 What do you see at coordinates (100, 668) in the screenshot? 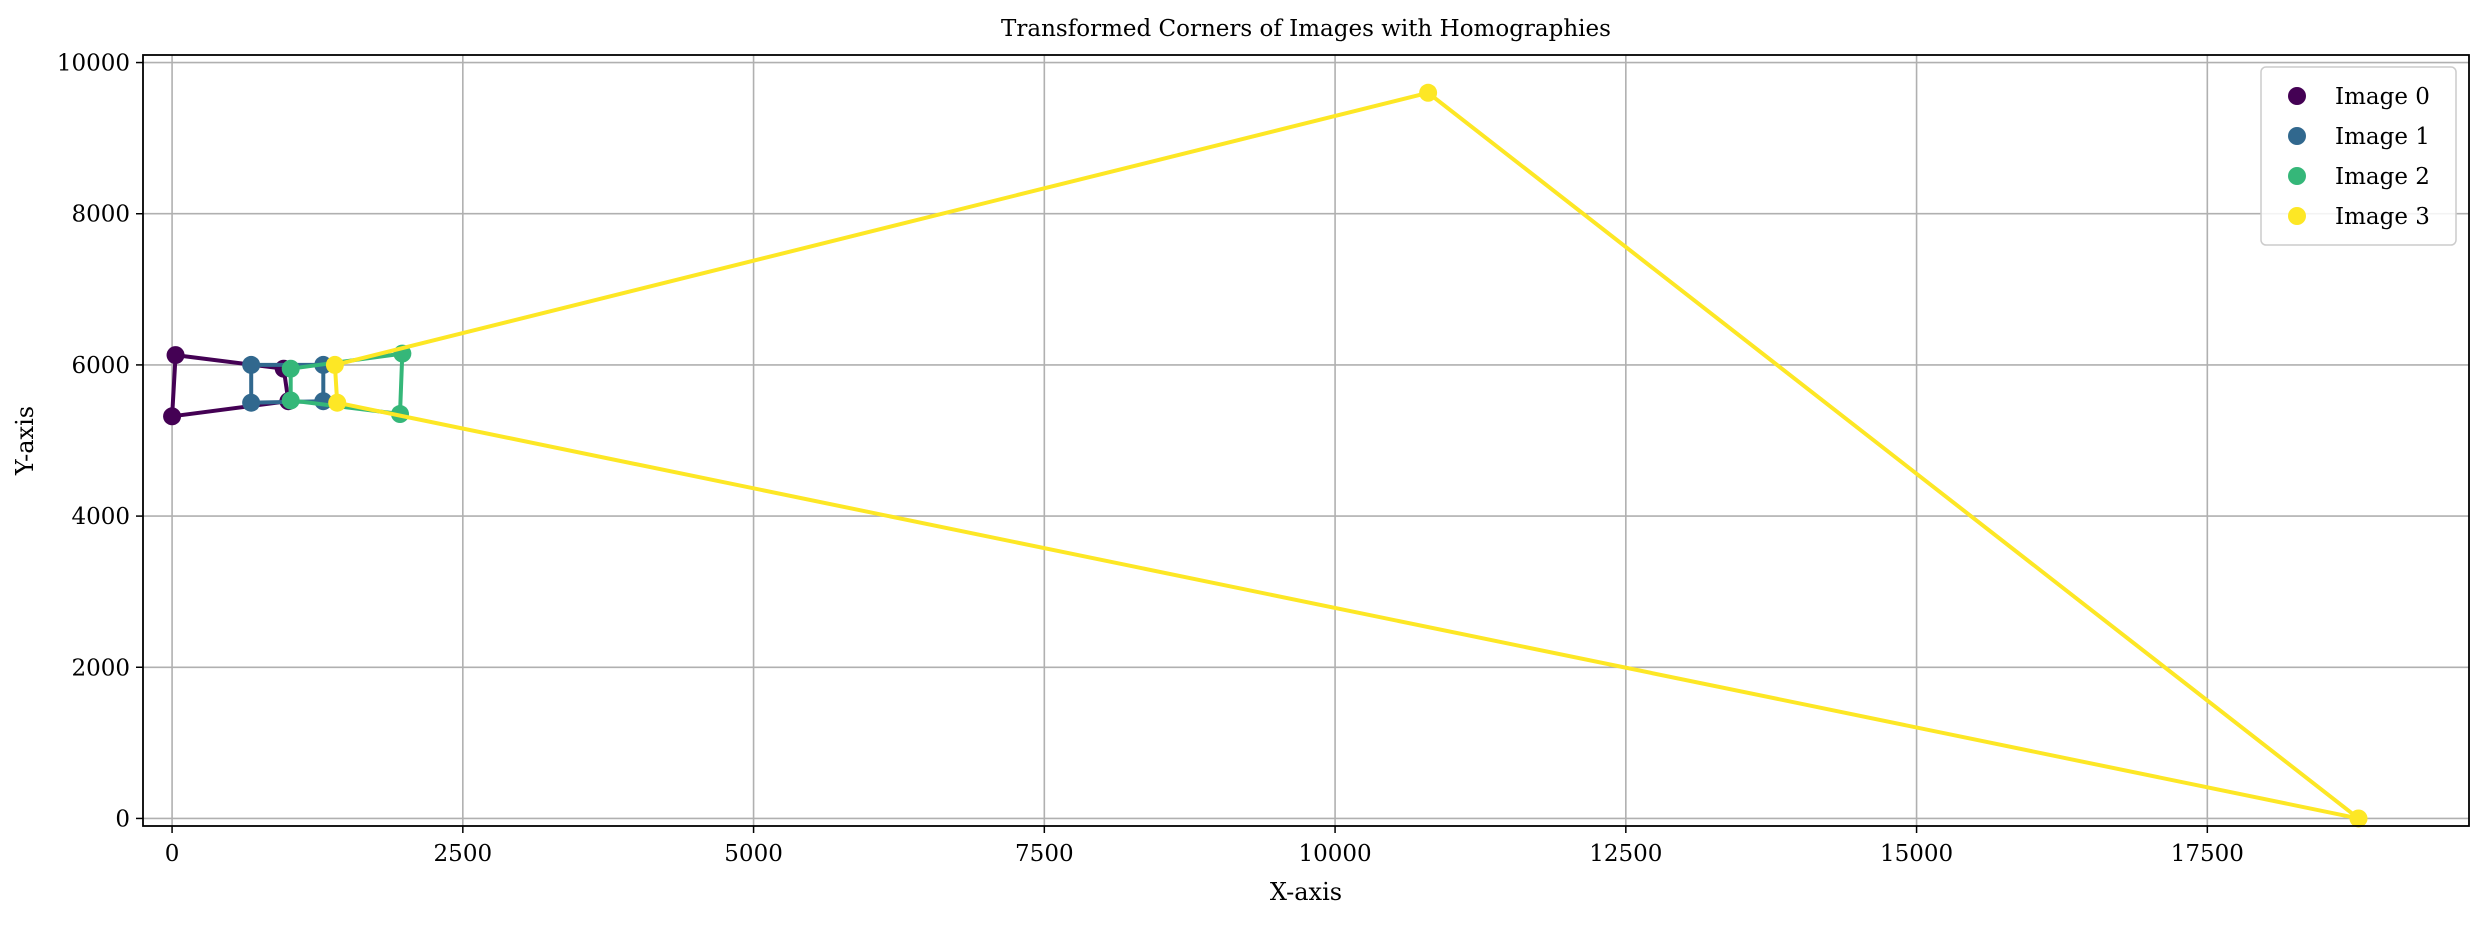
I see `y-tick-label: 2000` at bounding box center [100, 668].